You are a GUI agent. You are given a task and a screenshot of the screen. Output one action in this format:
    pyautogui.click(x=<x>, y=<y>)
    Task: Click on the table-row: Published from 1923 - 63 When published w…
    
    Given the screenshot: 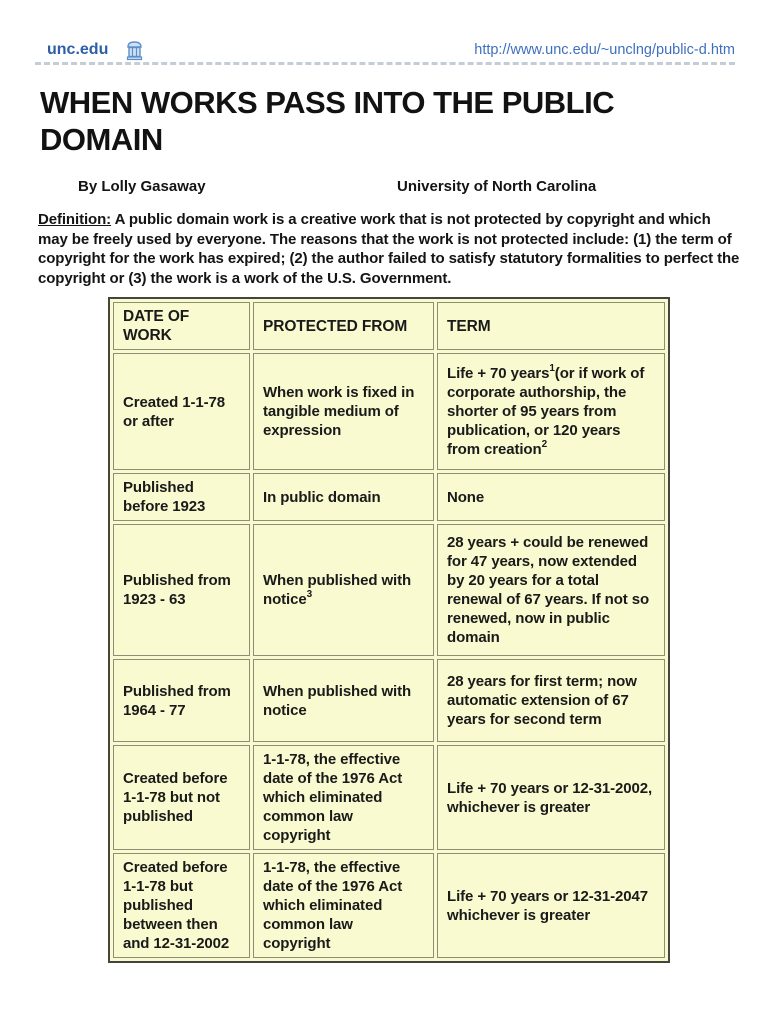 What is the action you would take?
    pyautogui.click(x=389, y=590)
    